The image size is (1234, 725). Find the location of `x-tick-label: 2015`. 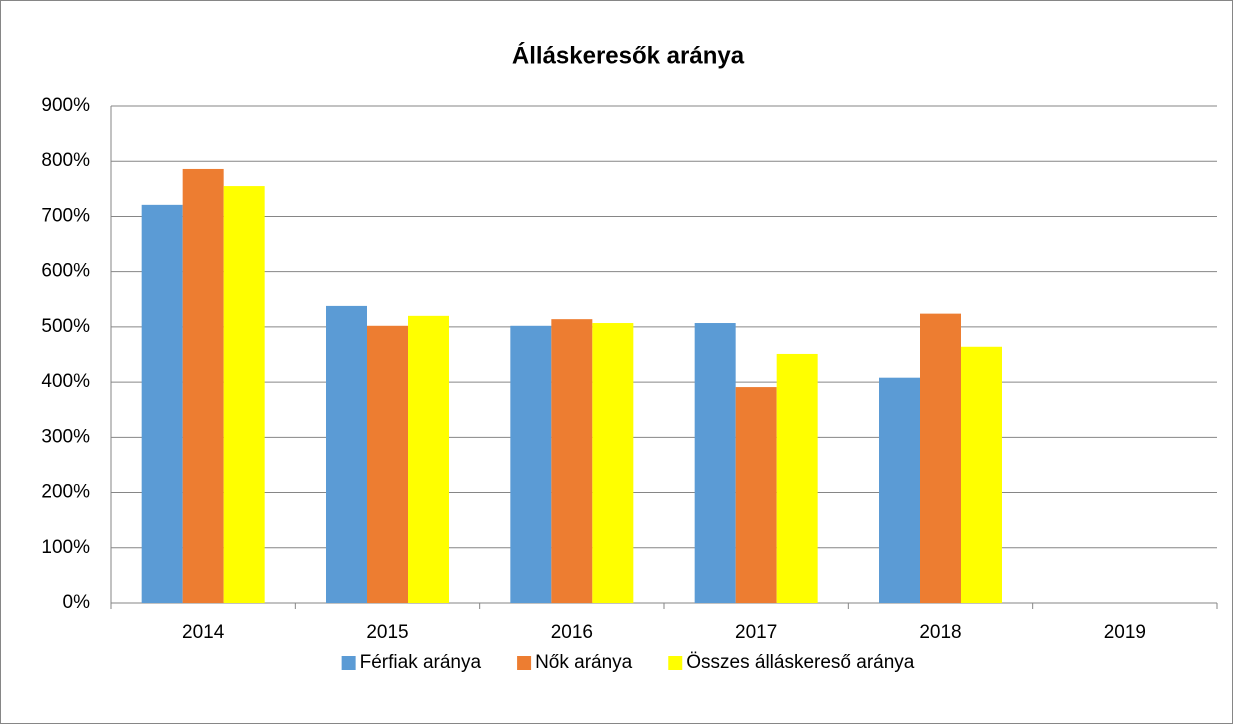

x-tick-label: 2015 is located at coordinates (387, 632).